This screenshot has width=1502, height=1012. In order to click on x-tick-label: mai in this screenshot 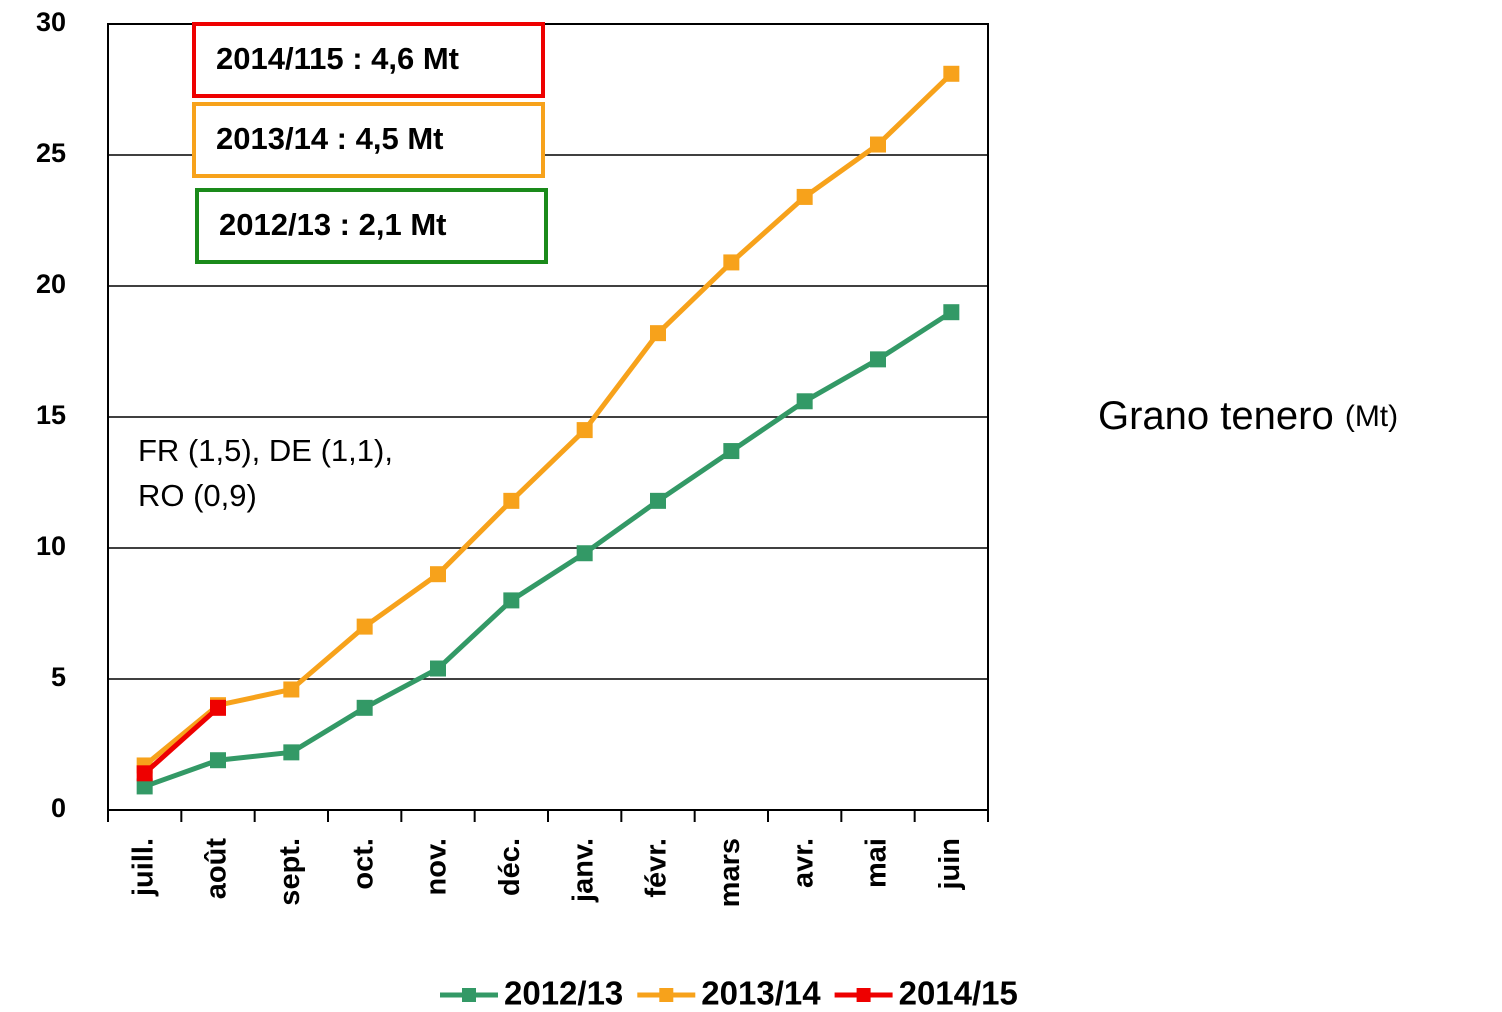, I will do `click(877, 863)`.